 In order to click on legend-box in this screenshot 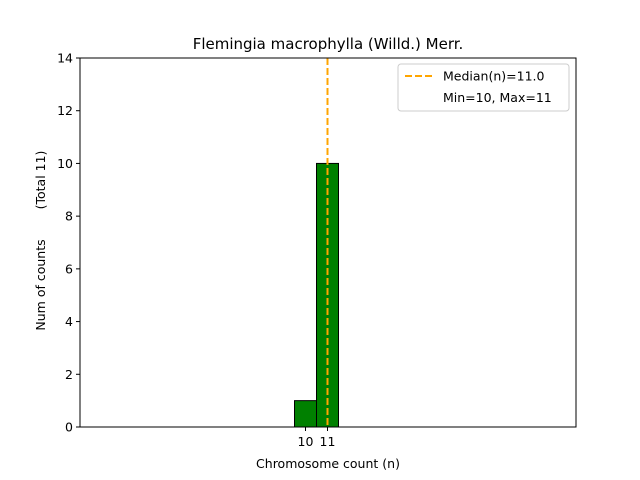, I will do `click(483, 87)`.